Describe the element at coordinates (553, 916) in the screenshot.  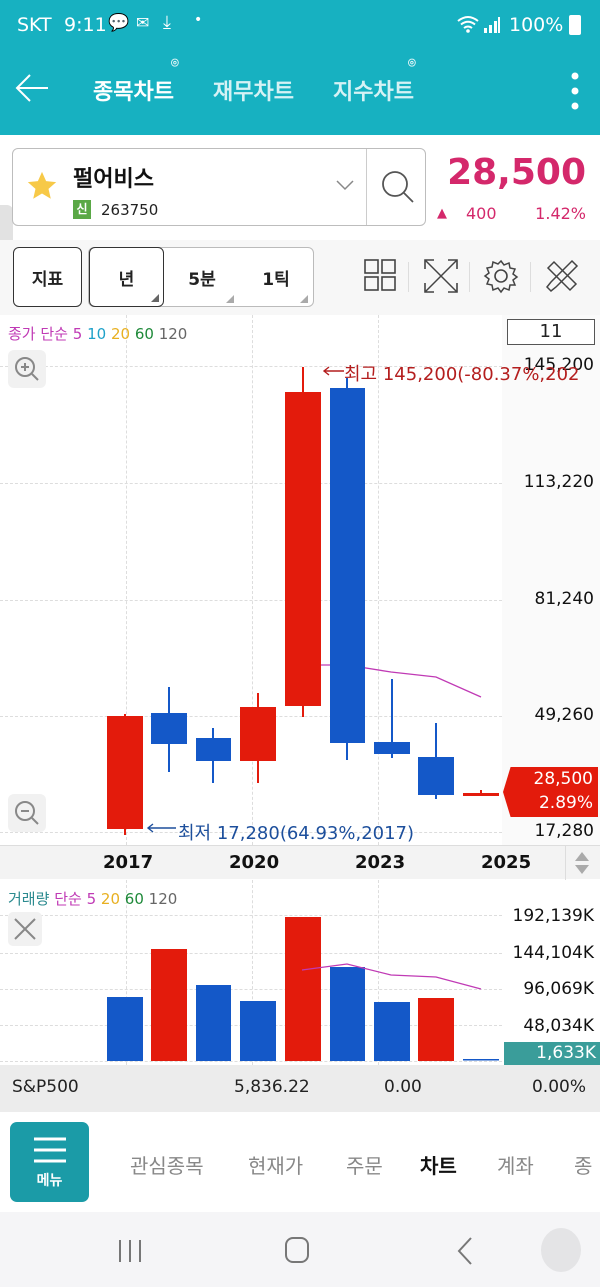
I see `y-label: 192,139K` at that location.